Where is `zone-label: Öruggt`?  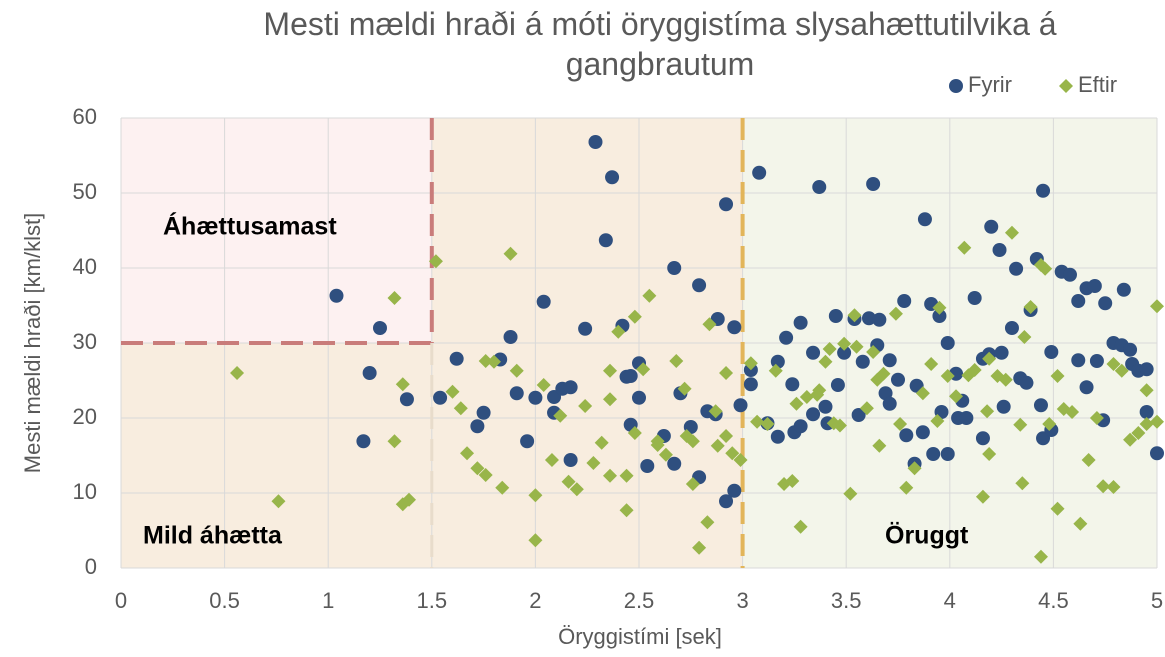 zone-label: Öruggt is located at coordinates (927, 535).